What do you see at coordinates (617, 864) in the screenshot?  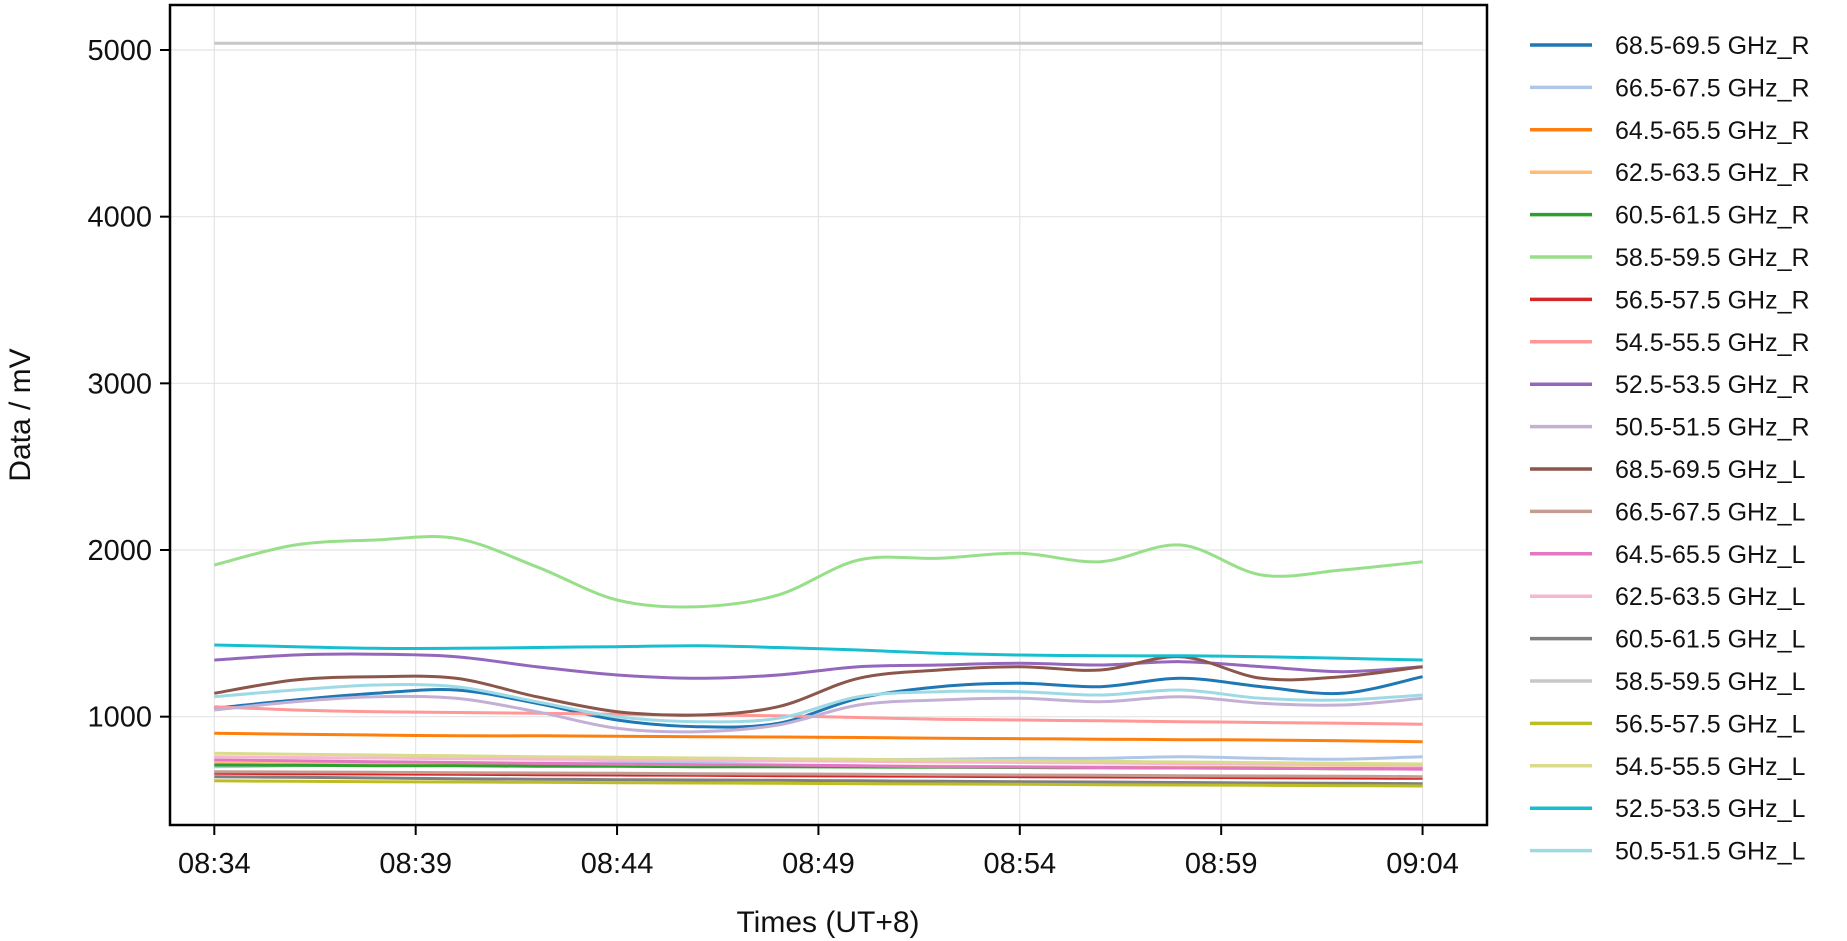 I see `x-tick-label: 08:44` at bounding box center [617, 864].